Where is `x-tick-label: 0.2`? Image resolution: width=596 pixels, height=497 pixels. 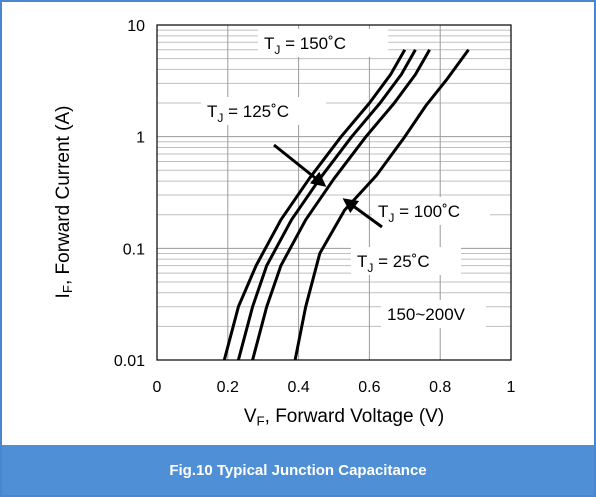
x-tick-label: 0.2 is located at coordinates (228, 387).